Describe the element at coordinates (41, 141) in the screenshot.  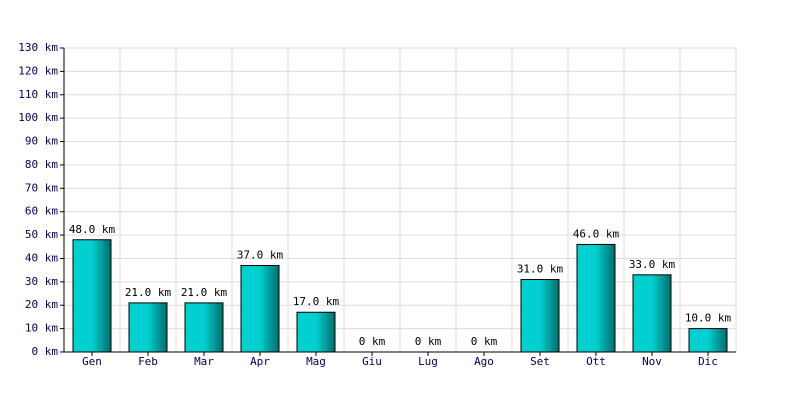
I see `y-tick-label: 90 km` at that location.